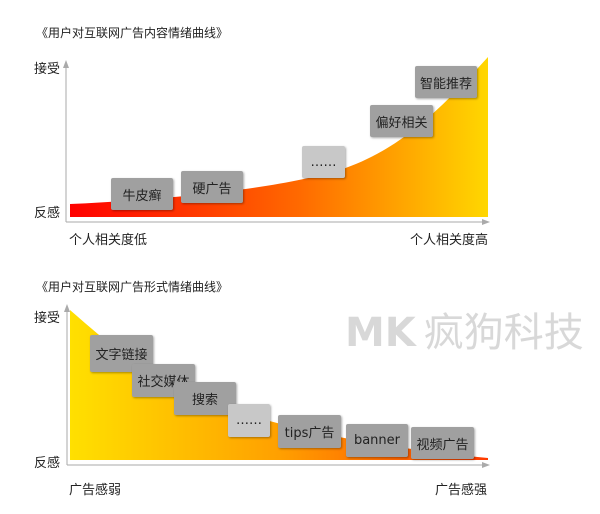 The height and width of the screenshot is (514, 600). I want to click on chart2-box: banner, so click(377, 440).